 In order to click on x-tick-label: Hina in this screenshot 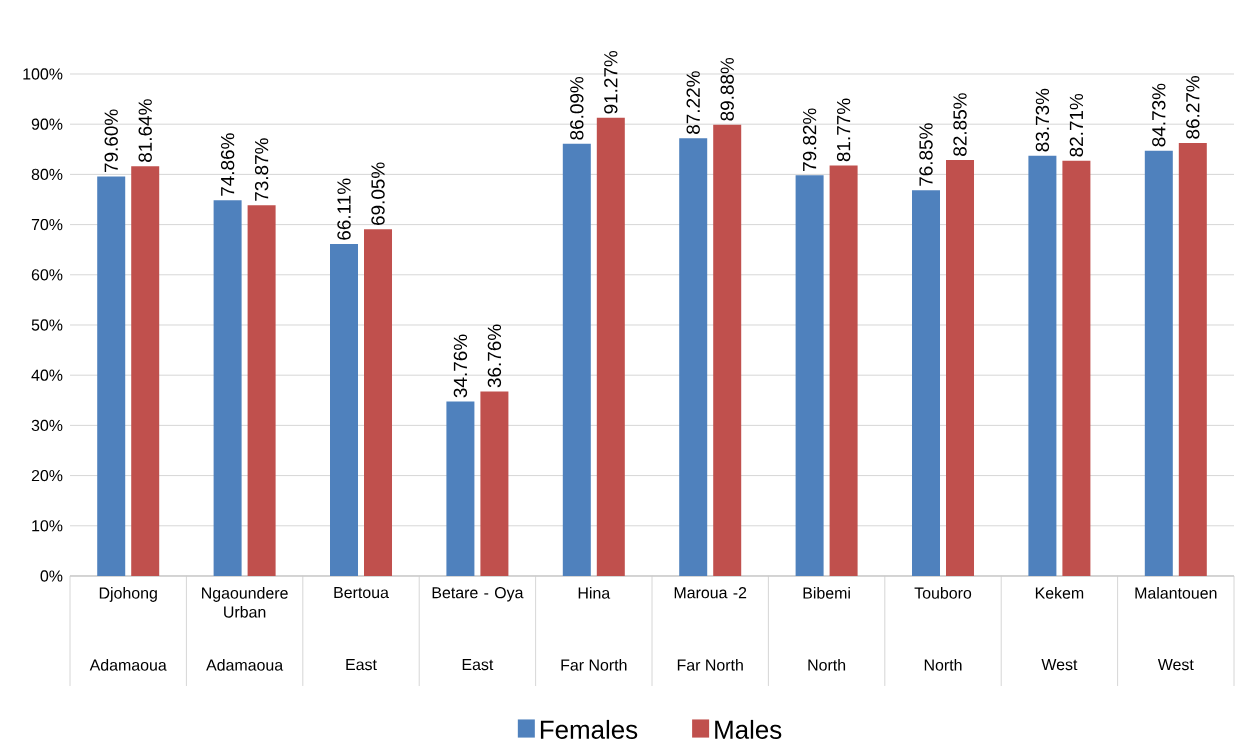, I will do `click(594, 593)`.